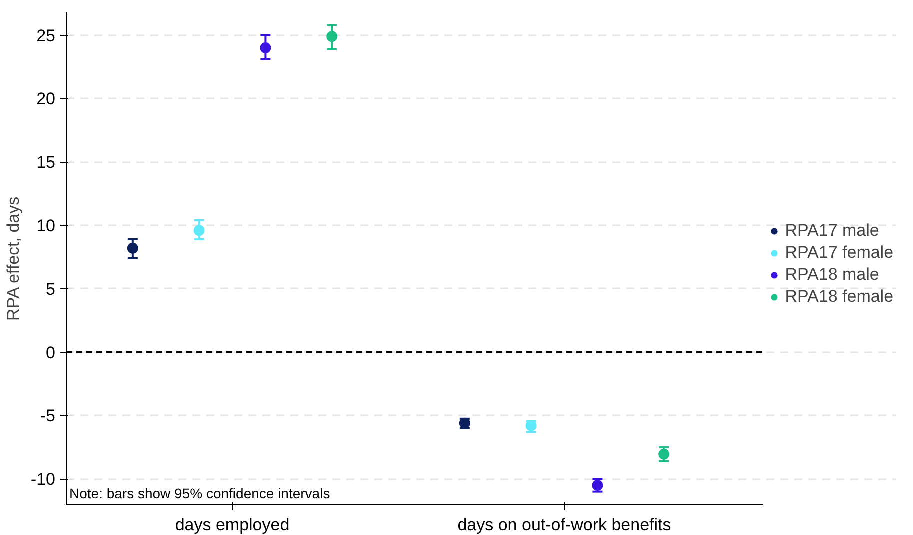  What do you see at coordinates (46, 226) in the screenshot?
I see `y-tick-label: 10` at bounding box center [46, 226].